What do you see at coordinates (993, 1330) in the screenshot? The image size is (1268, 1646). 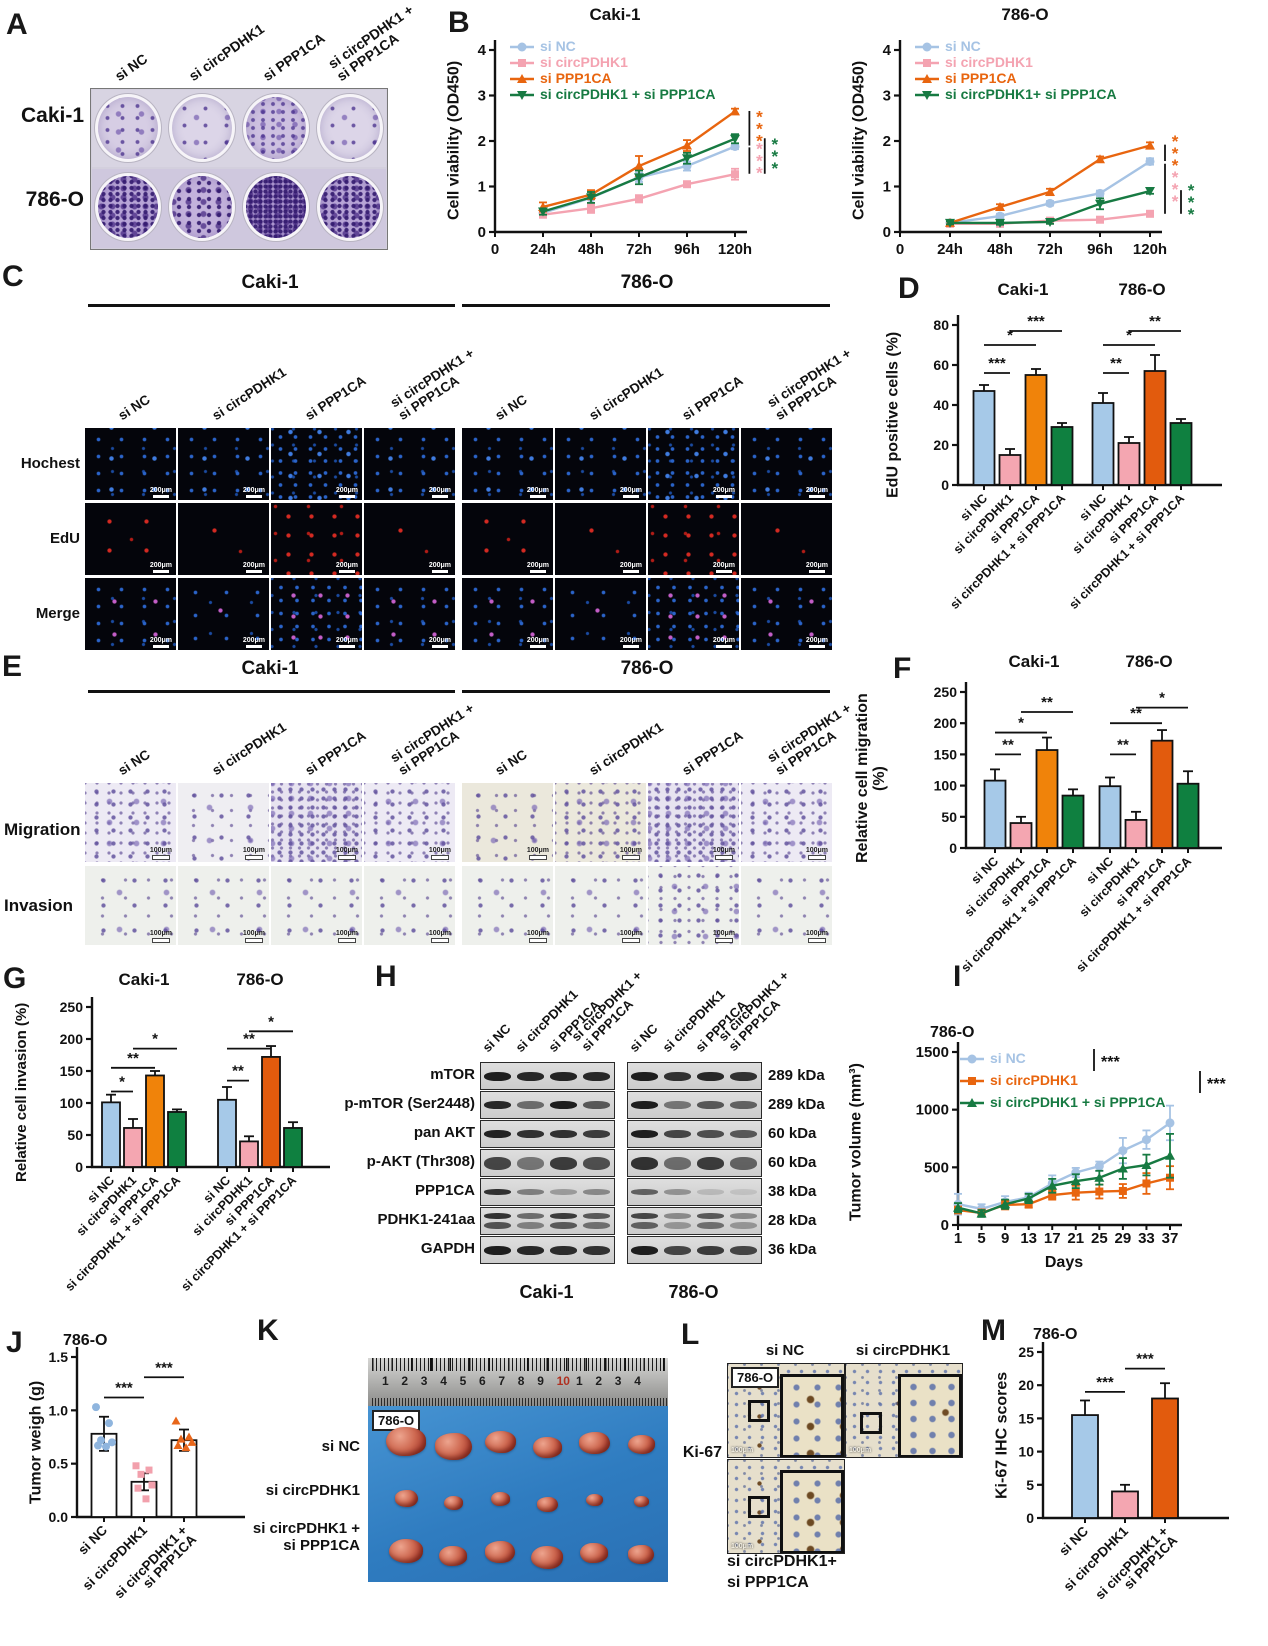 I see `panel-m-letter: M` at bounding box center [993, 1330].